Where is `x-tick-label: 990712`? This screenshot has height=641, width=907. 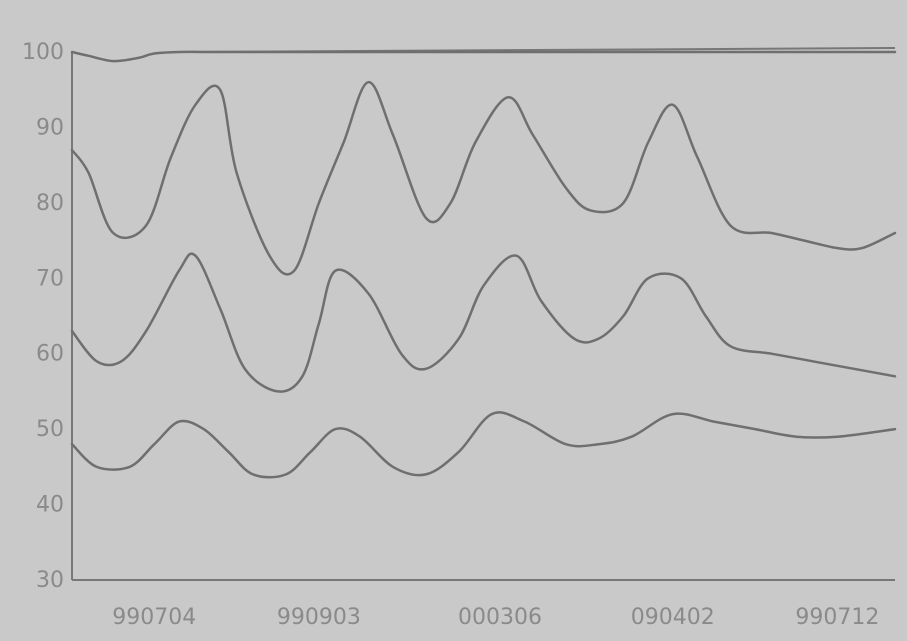 x-tick-label: 990712 is located at coordinates (837, 617).